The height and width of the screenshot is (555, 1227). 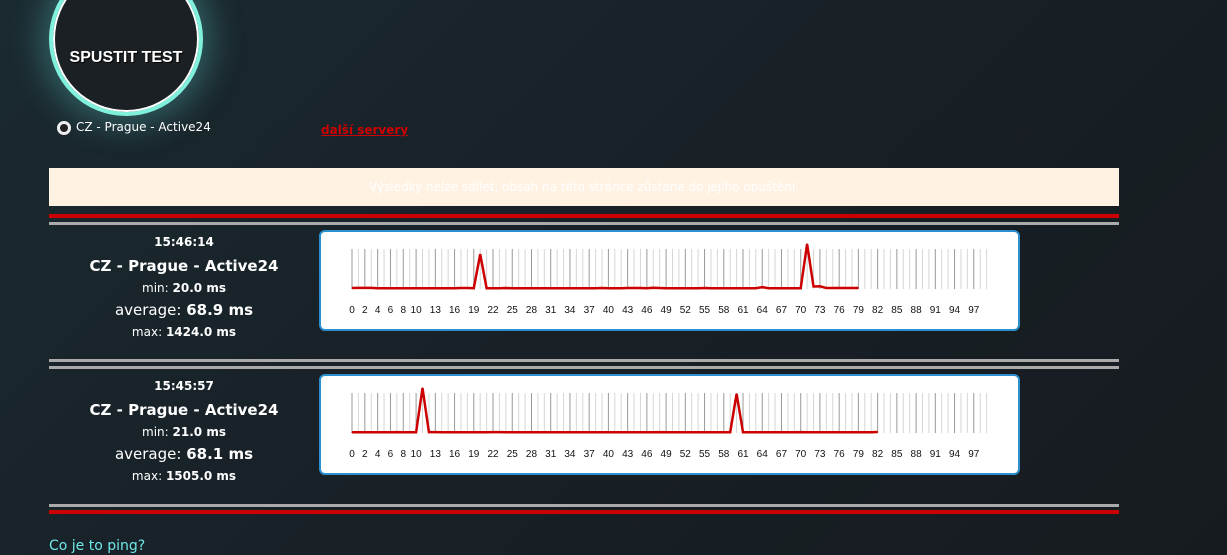 What do you see at coordinates (782, 310) in the screenshot?
I see `x-tick-label: 67` at bounding box center [782, 310].